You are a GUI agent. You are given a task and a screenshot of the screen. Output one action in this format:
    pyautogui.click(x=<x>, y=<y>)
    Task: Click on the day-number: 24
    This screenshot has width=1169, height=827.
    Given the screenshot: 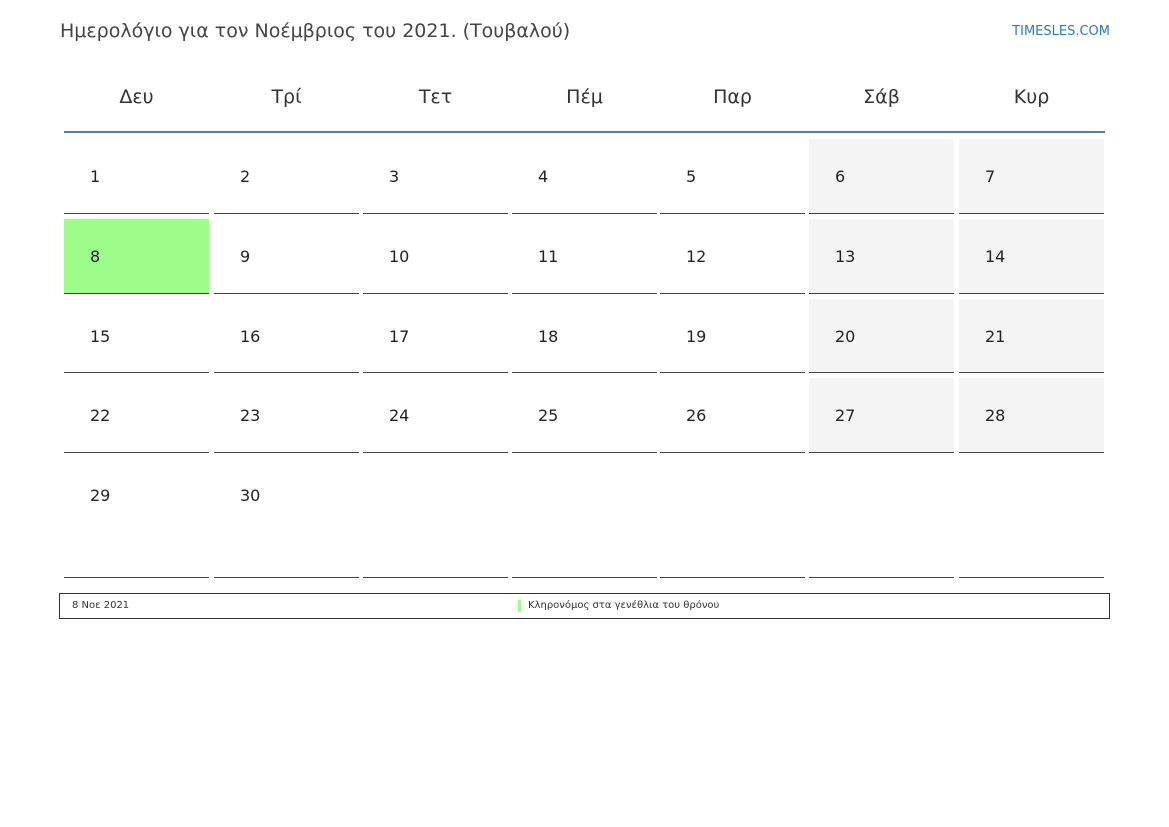 What is the action you would take?
    pyautogui.click(x=399, y=415)
    